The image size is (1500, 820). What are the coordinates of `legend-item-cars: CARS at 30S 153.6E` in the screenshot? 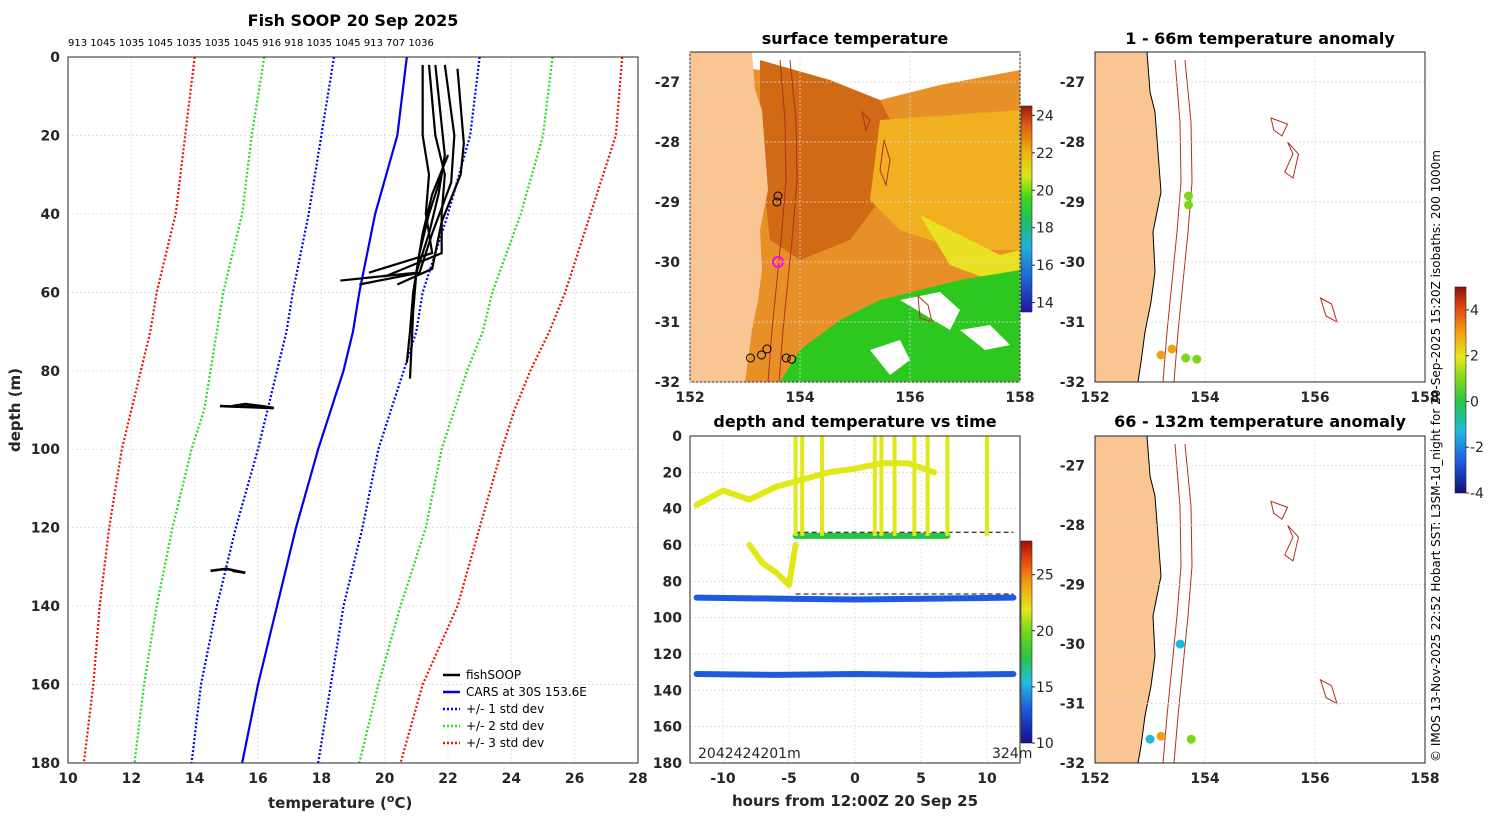 It's located at (515, 692).